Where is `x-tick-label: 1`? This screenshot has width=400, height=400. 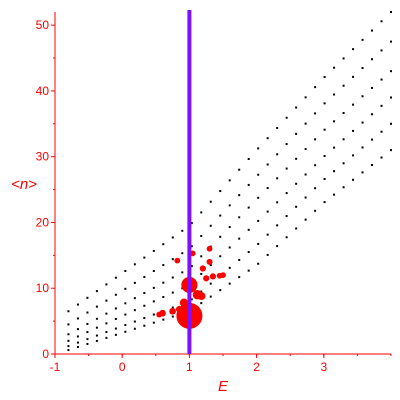
x-tick-label: 1 is located at coordinates (189, 367).